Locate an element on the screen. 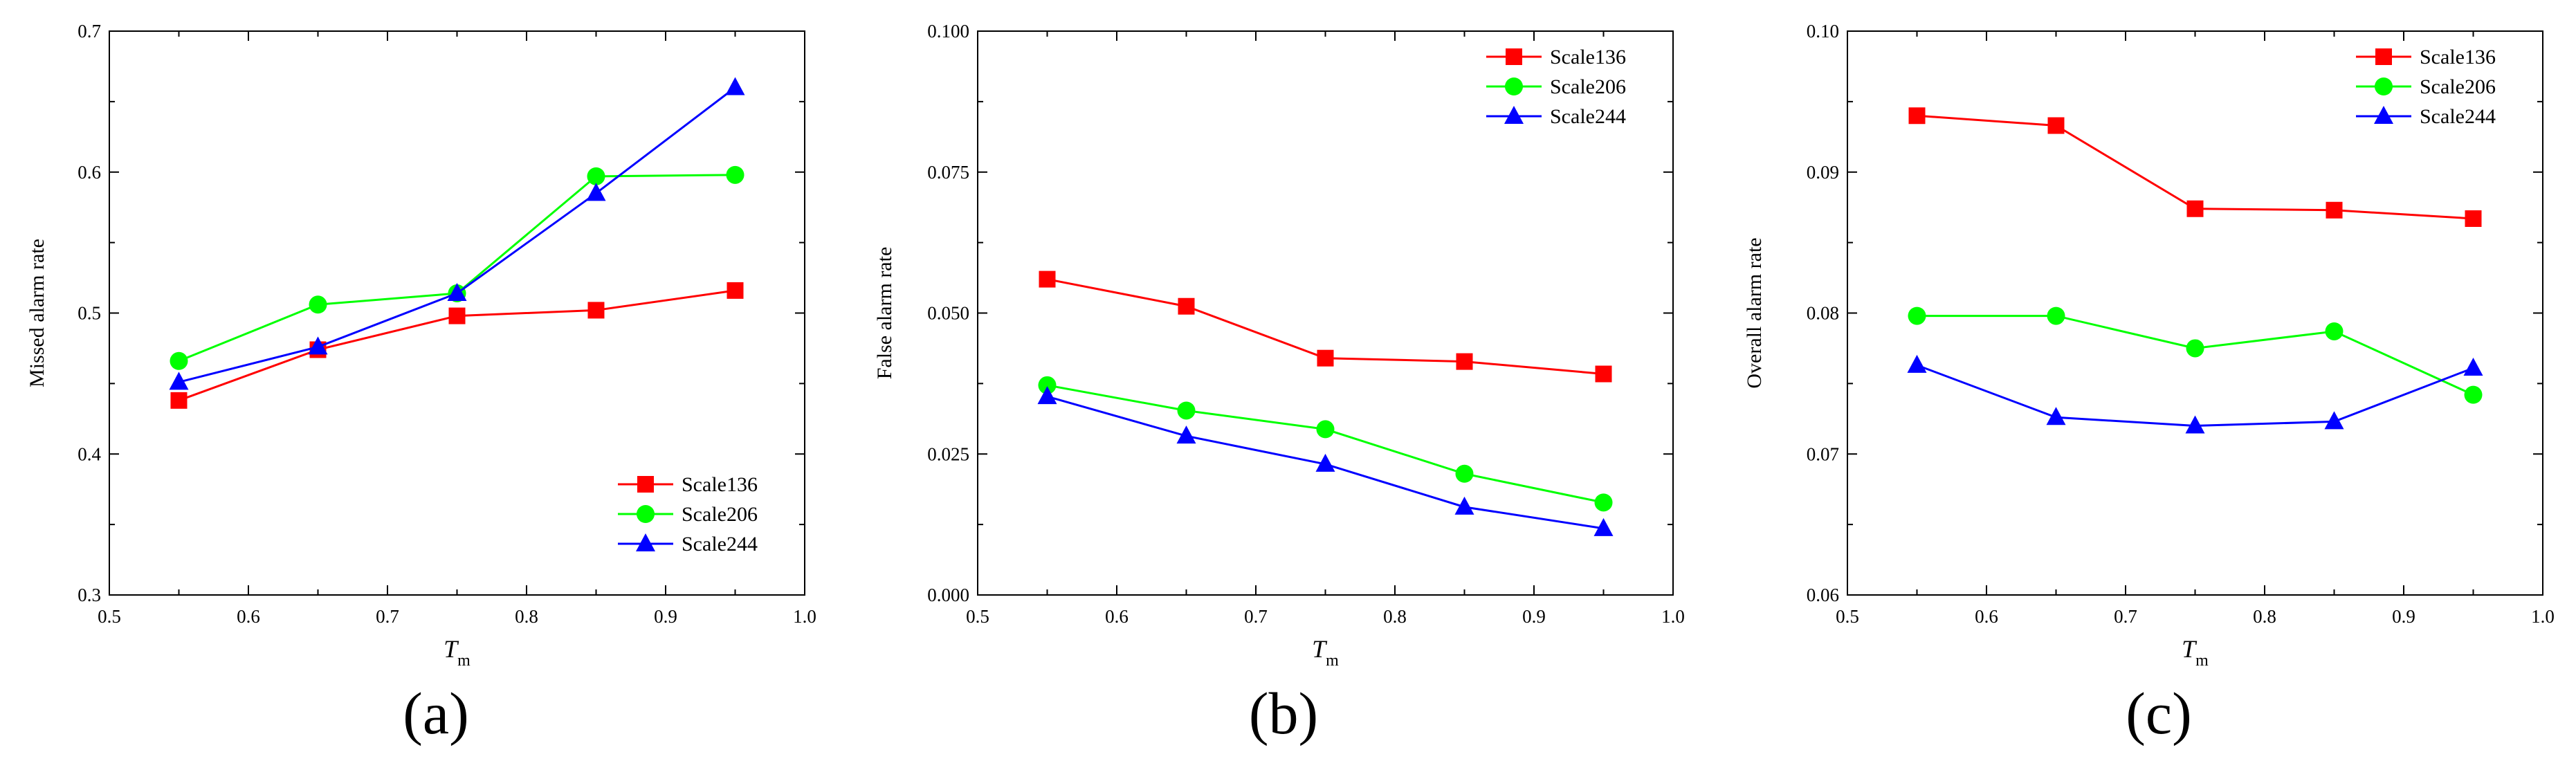 This screenshot has height=761, width=2576. y-tick-label: 0.4 is located at coordinates (89, 453).